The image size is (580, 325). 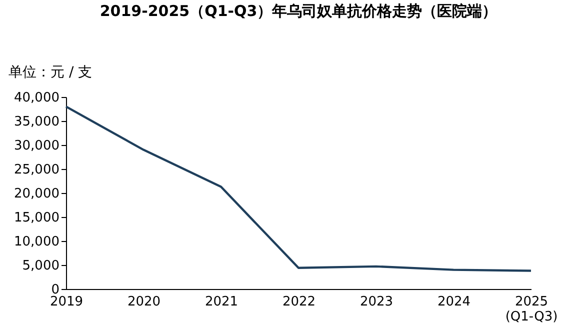 What do you see at coordinates (377, 302) in the screenshot?
I see `x-tick-label: 2023` at bounding box center [377, 302].